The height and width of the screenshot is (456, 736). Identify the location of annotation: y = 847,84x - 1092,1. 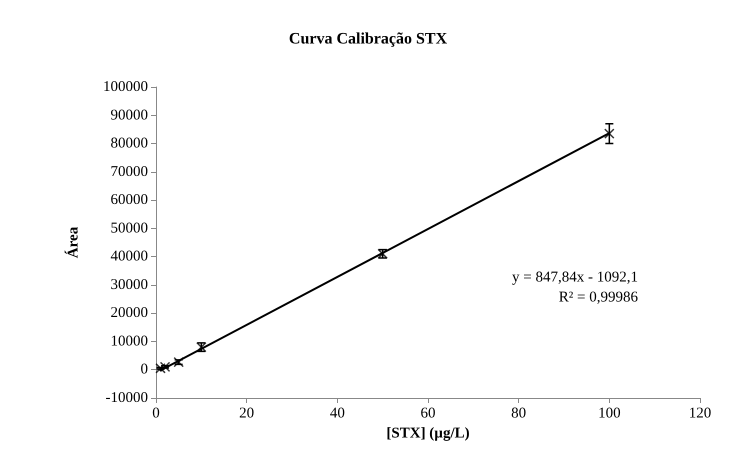
(575, 278).